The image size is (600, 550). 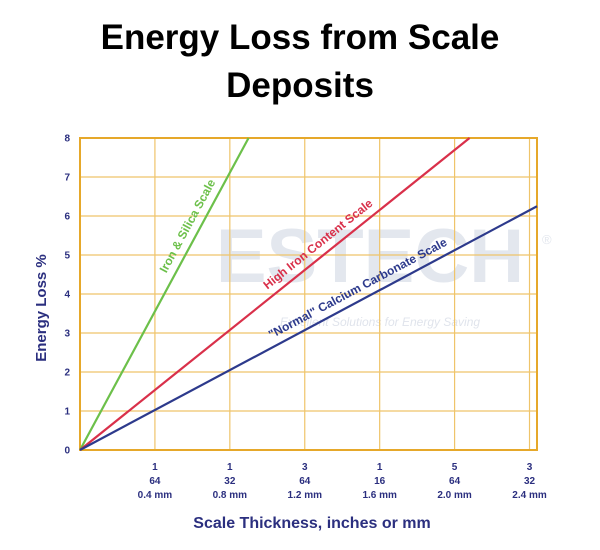 What do you see at coordinates (529, 495) in the screenshot?
I see `x-tick-label: 2.4 mm` at bounding box center [529, 495].